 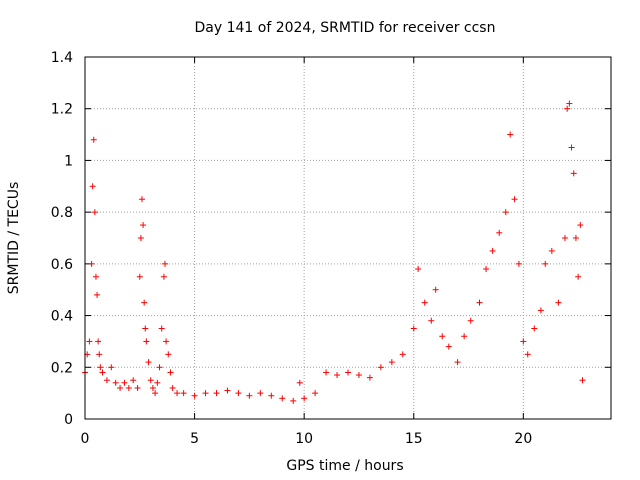 I want to click on x-axis-label: GPS time / hours, so click(x=344, y=466).